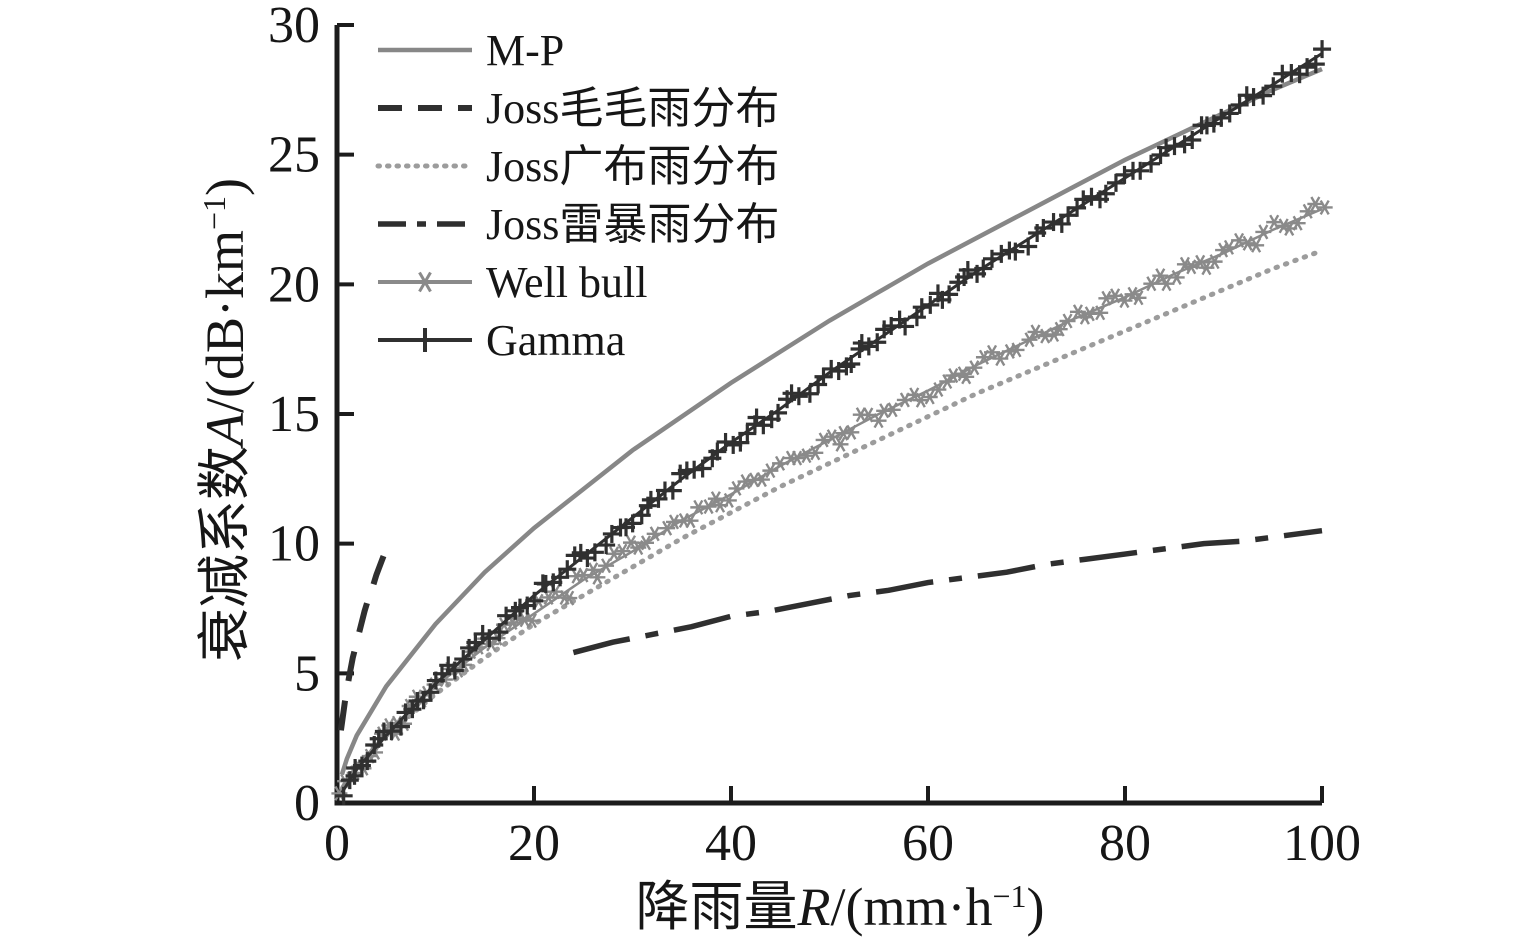 Image resolution: width=1535 pixels, height=941 pixels. What do you see at coordinates (337, 843) in the screenshot?
I see `x-tick-label-0: 0` at bounding box center [337, 843].